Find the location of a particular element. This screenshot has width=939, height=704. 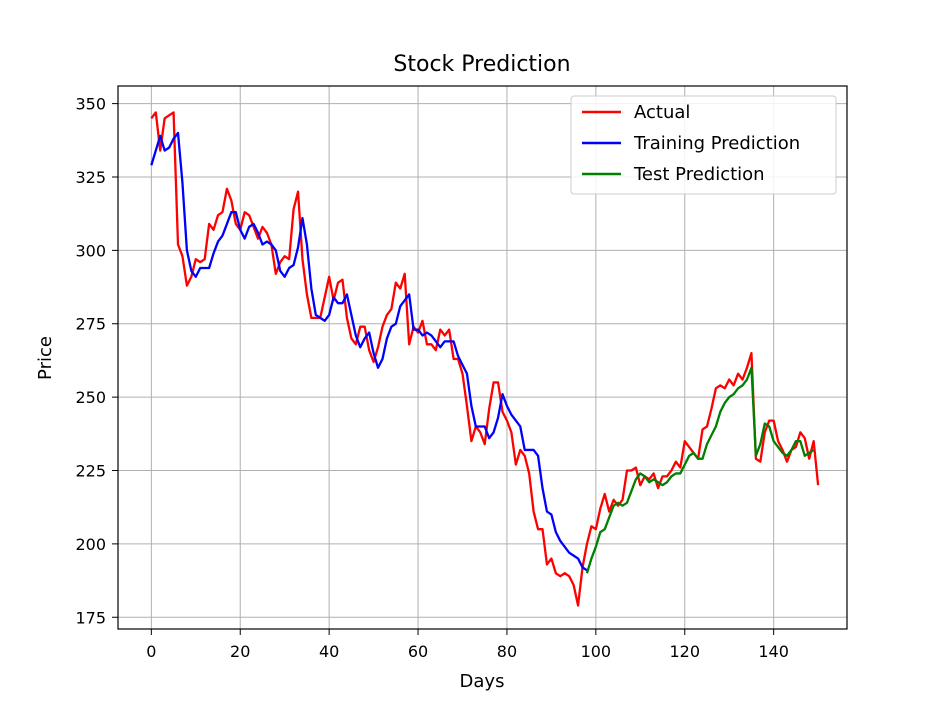

test-prediction-series-line is located at coordinates (700, 470).